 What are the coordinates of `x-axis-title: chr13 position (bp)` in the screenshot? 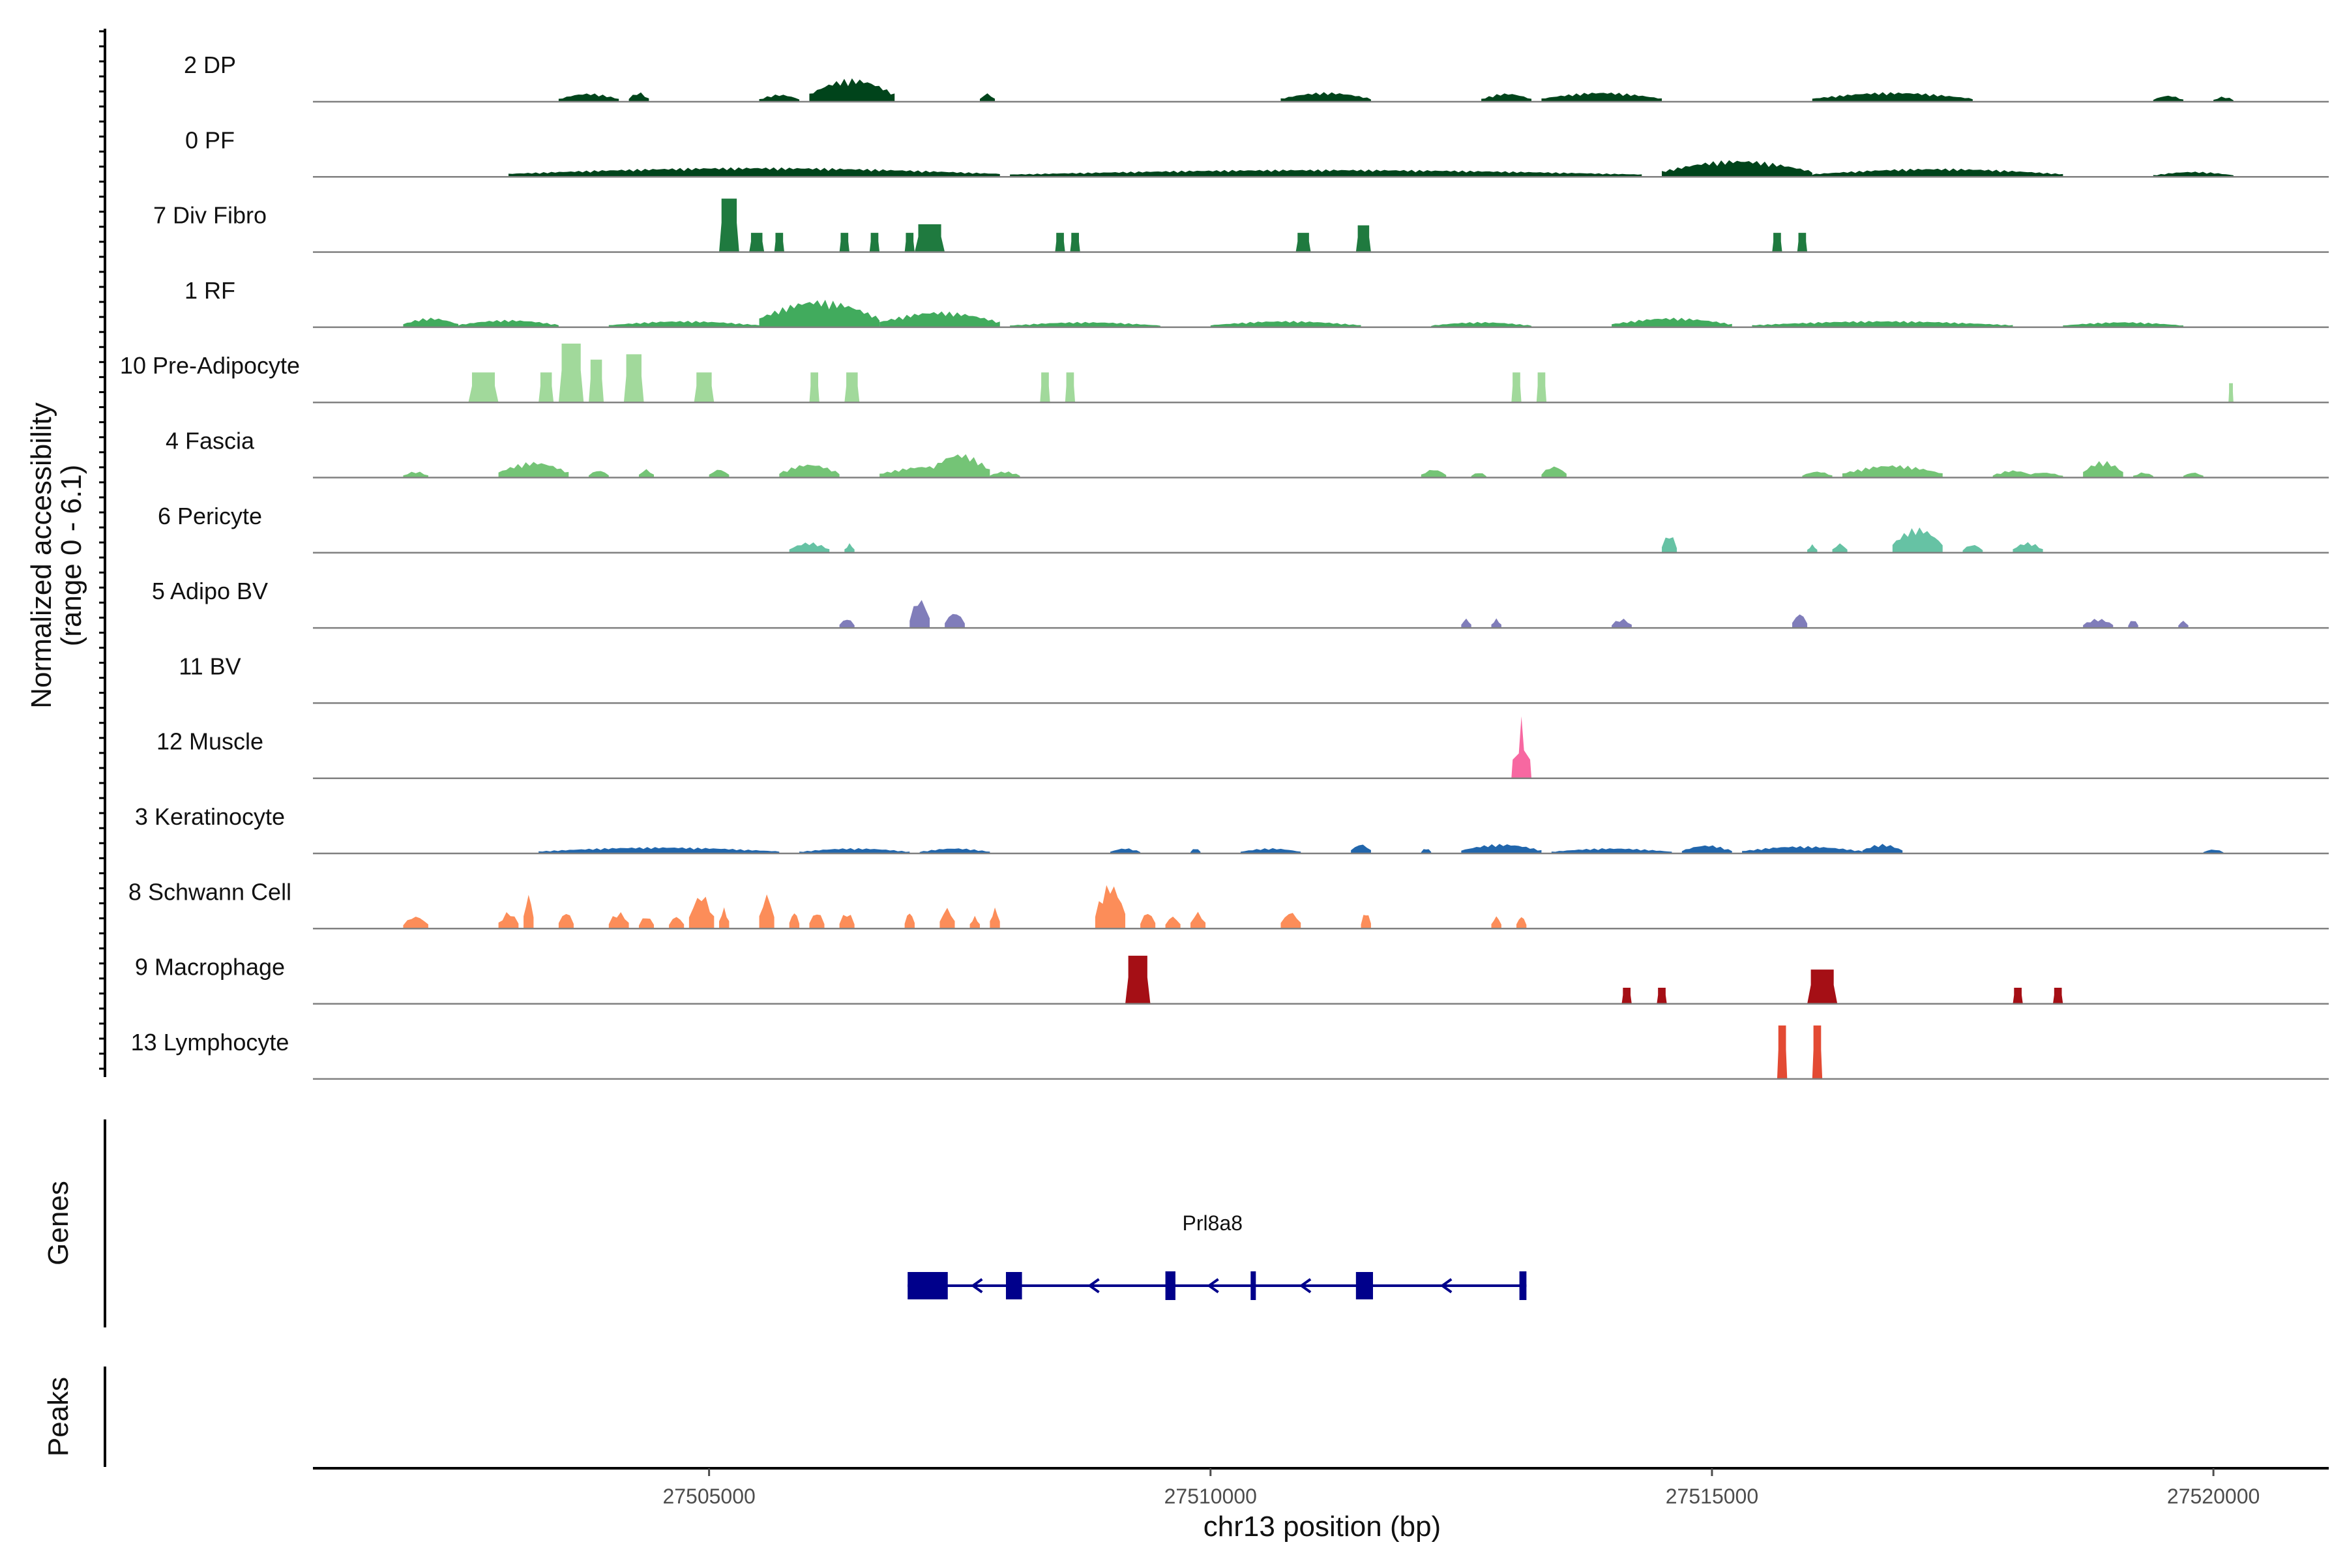 It's located at (1322, 1527).